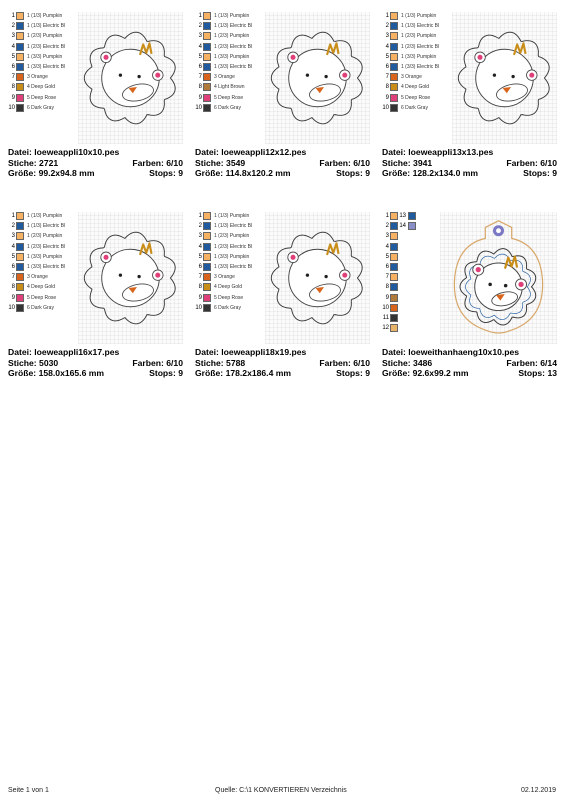 Image resolution: width=566 pixels, height=800 pixels. What do you see at coordinates (13, 297) in the screenshot?
I see `color-index: 9` at bounding box center [13, 297].